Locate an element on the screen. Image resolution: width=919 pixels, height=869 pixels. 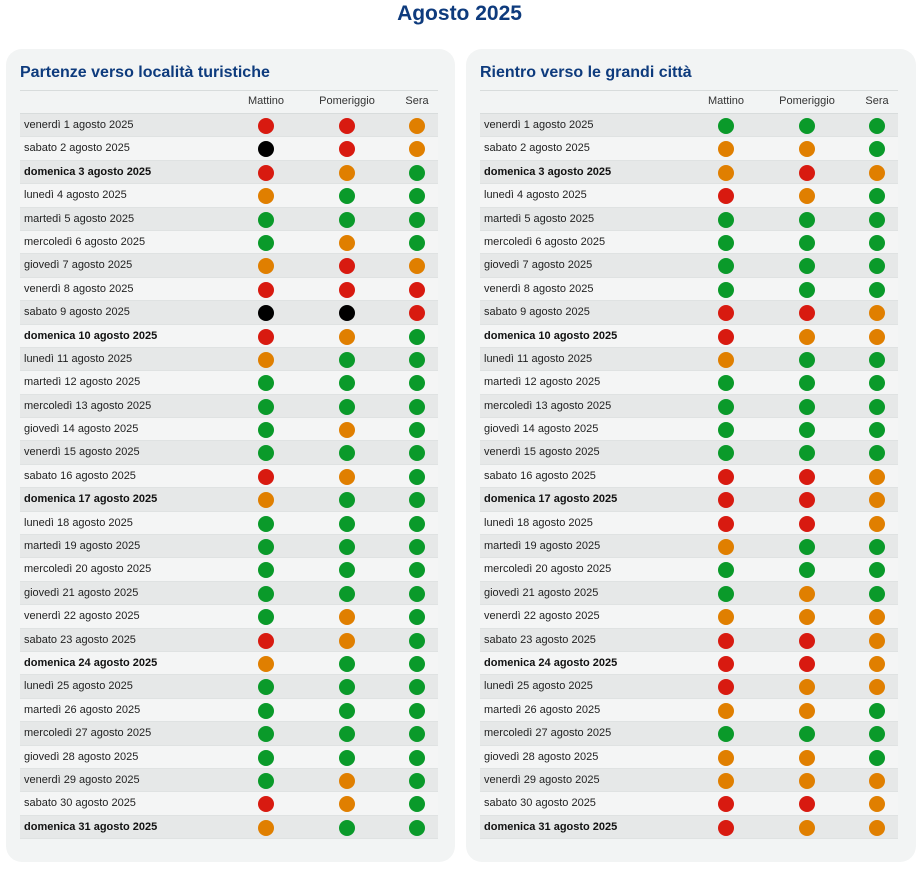
row-date: venerdì 1 agosto 2025 is located at coordinates (539, 125).